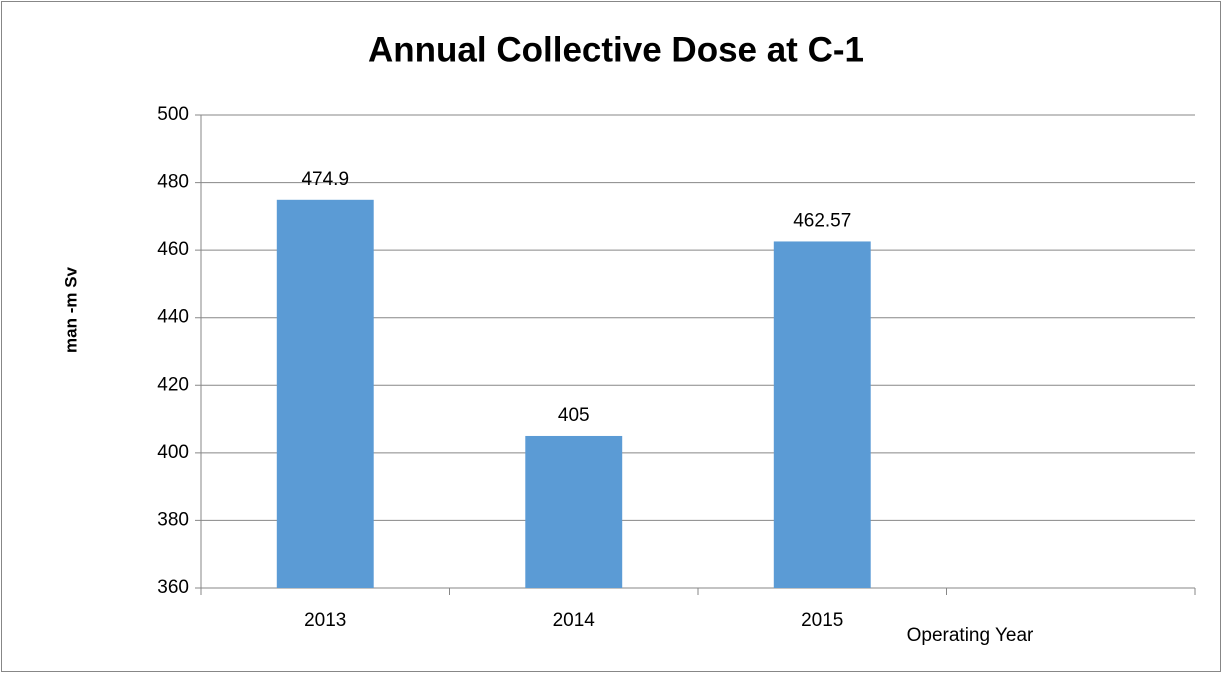  I want to click on data-label: 474.9, so click(325, 179).